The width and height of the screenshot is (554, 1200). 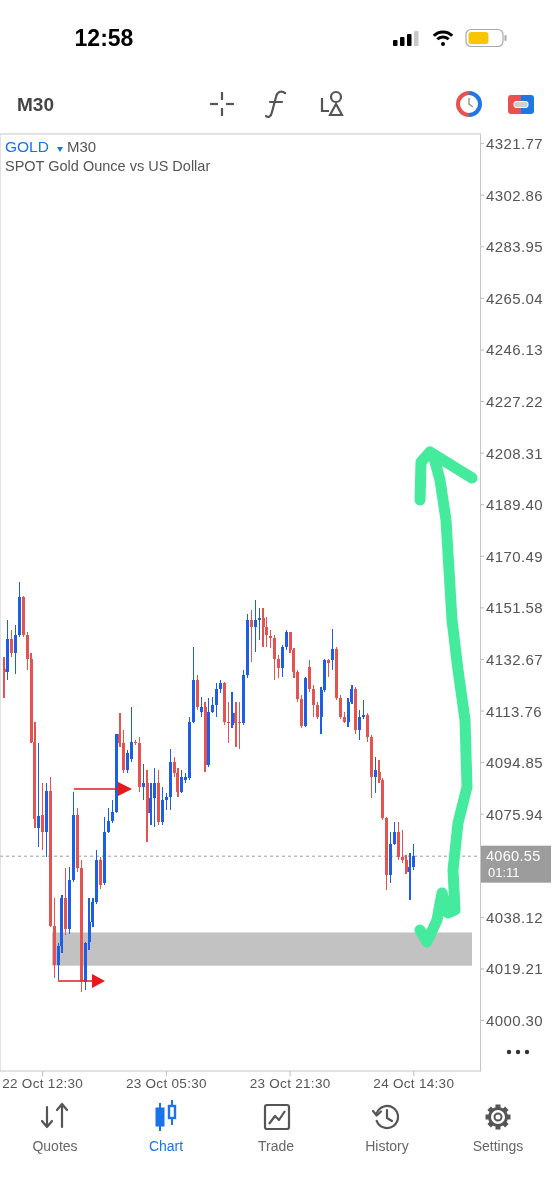 I want to click on y-tick-label: 4170.49, so click(x=515, y=556).